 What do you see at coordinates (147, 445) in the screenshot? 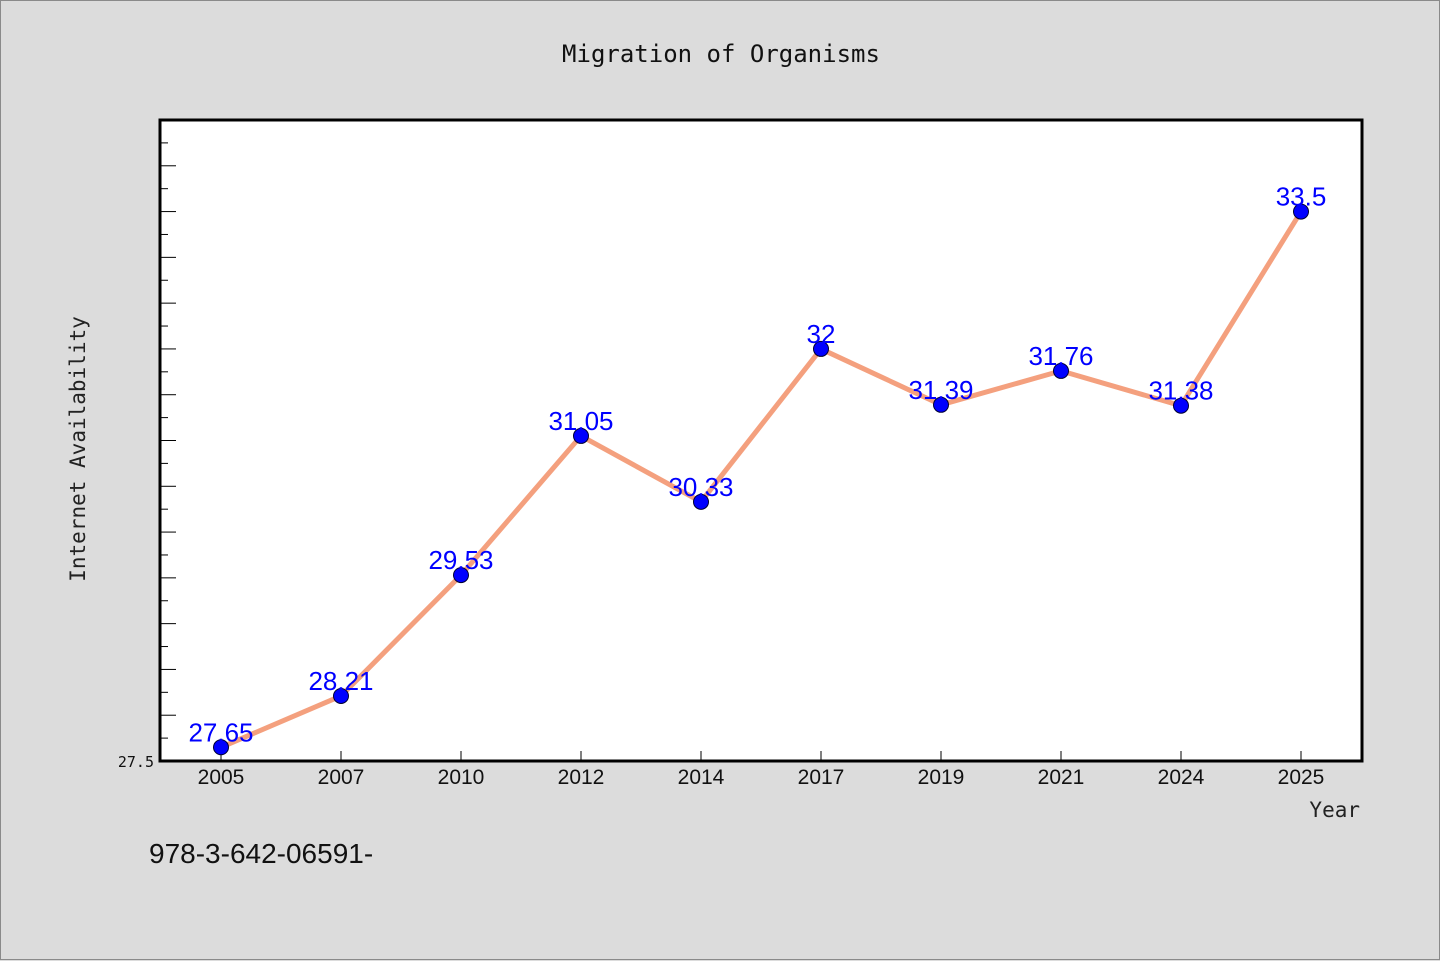
I see `y-axis-ticks: 27.5` at bounding box center [147, 445].